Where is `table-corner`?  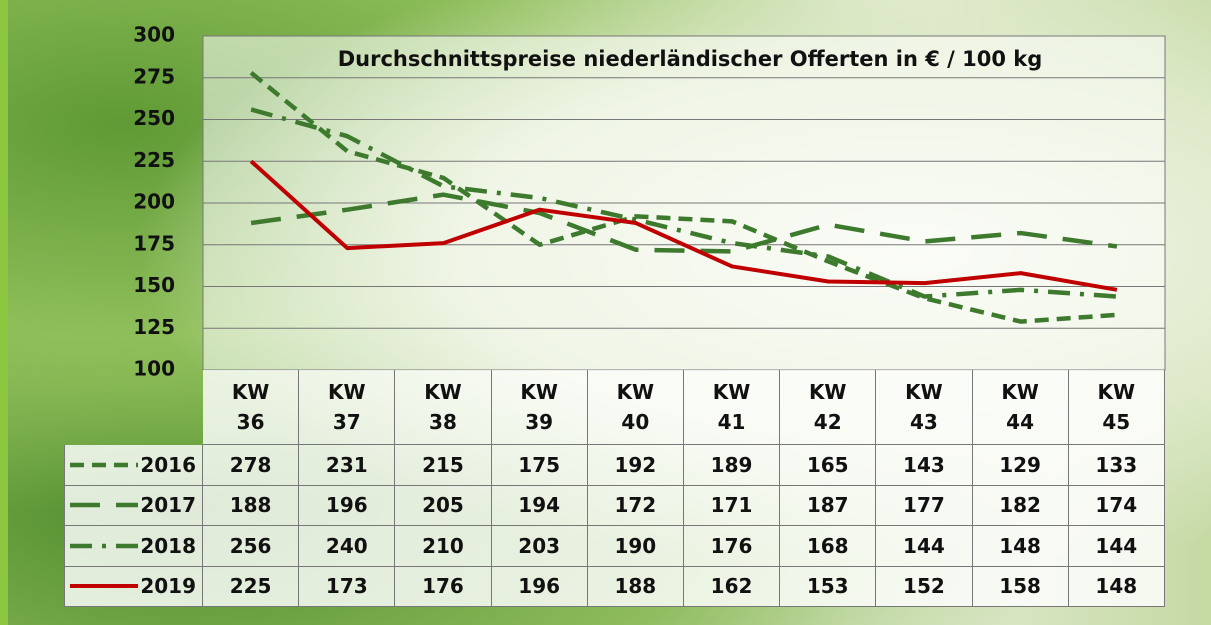 table-corner is located at coordinates (133, 407).